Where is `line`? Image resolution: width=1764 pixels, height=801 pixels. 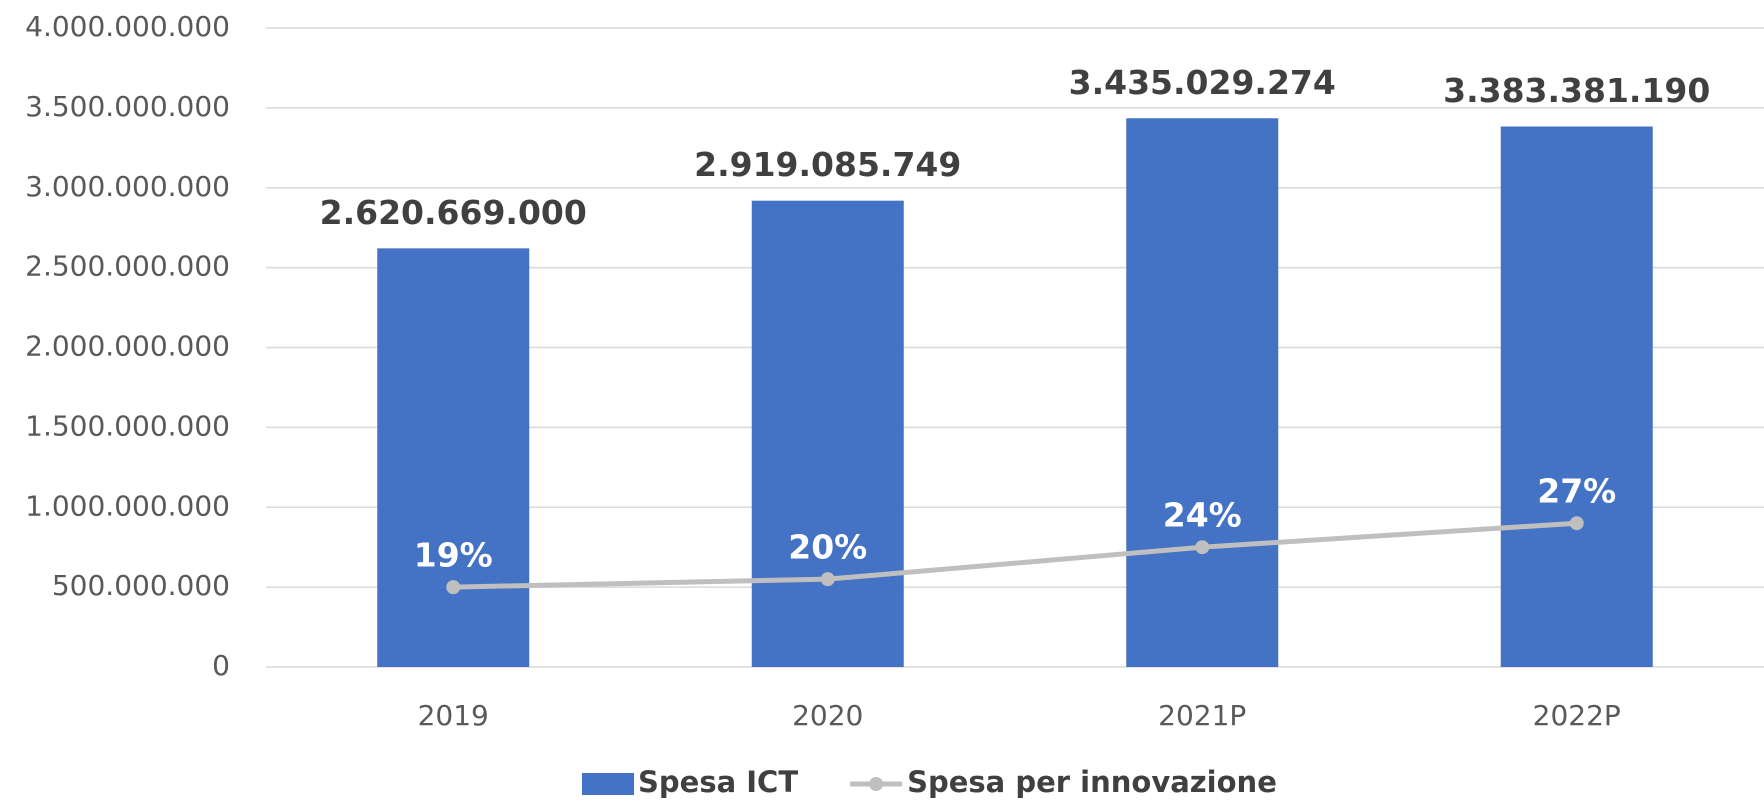 line is located at coordinates (1015, 555).